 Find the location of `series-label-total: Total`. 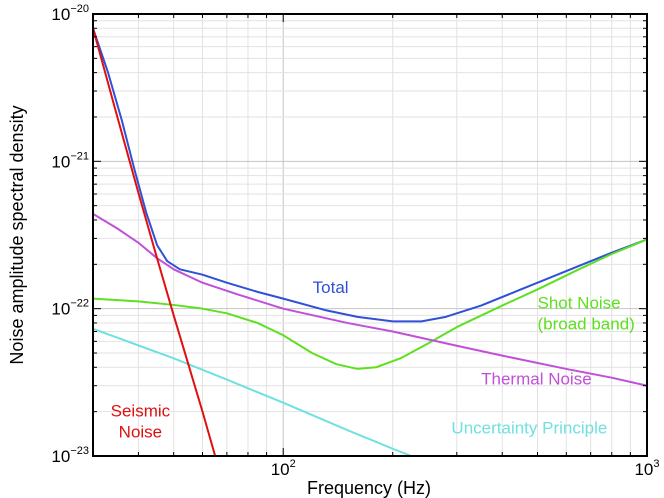

series-label-total: Total is located at coordinates (331, 287).